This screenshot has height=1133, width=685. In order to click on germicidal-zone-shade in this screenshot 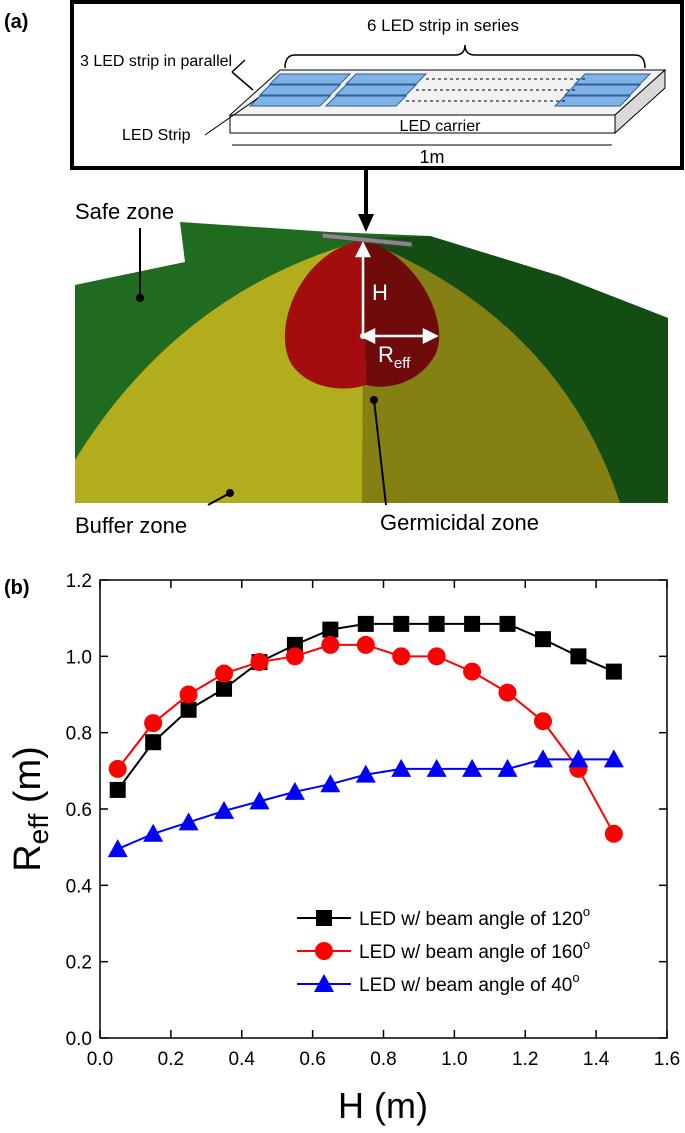, I will do `click(402, 313)`.